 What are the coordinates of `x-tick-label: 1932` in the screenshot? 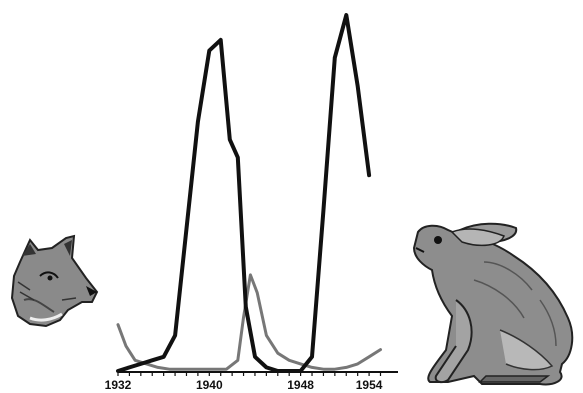 It's located at (118, 385).